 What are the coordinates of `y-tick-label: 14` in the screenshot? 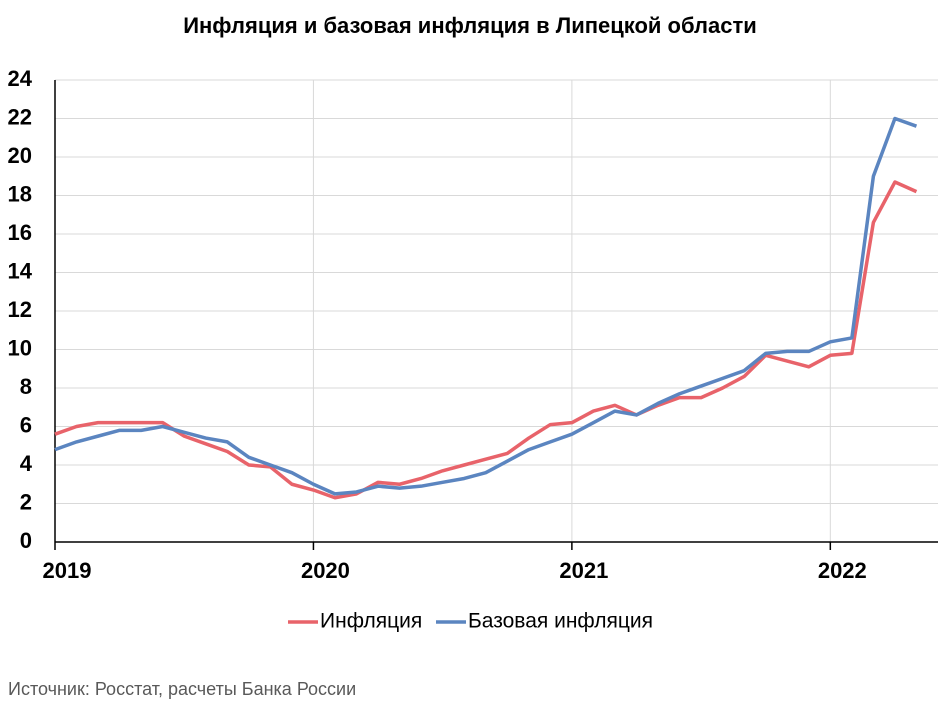 It's located at (20, 270).